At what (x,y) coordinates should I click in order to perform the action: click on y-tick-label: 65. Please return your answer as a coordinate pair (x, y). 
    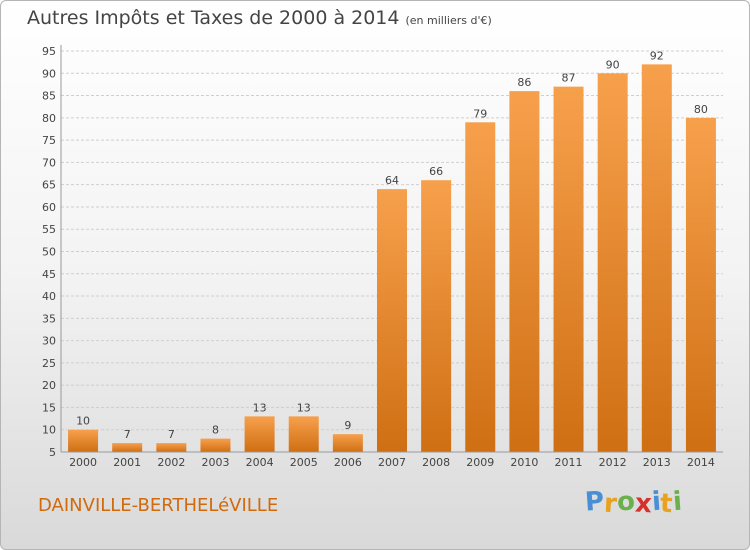
    Looking at the image, I should click on (49, 185).